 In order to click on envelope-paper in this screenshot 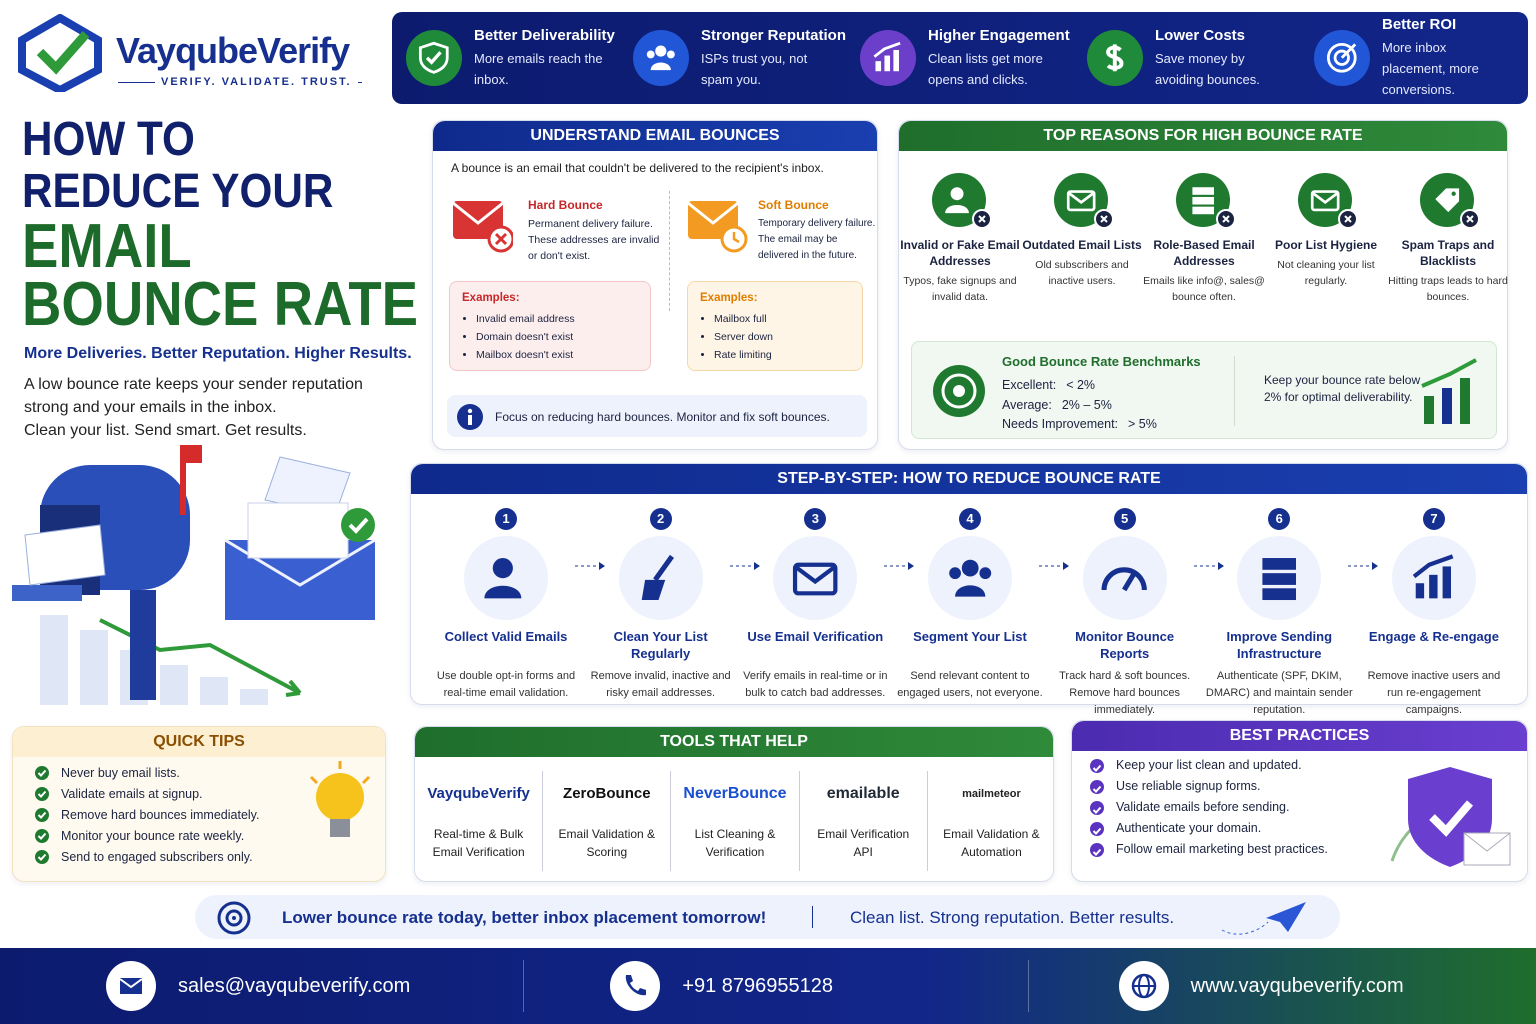, I will do `click(298, 530)`.